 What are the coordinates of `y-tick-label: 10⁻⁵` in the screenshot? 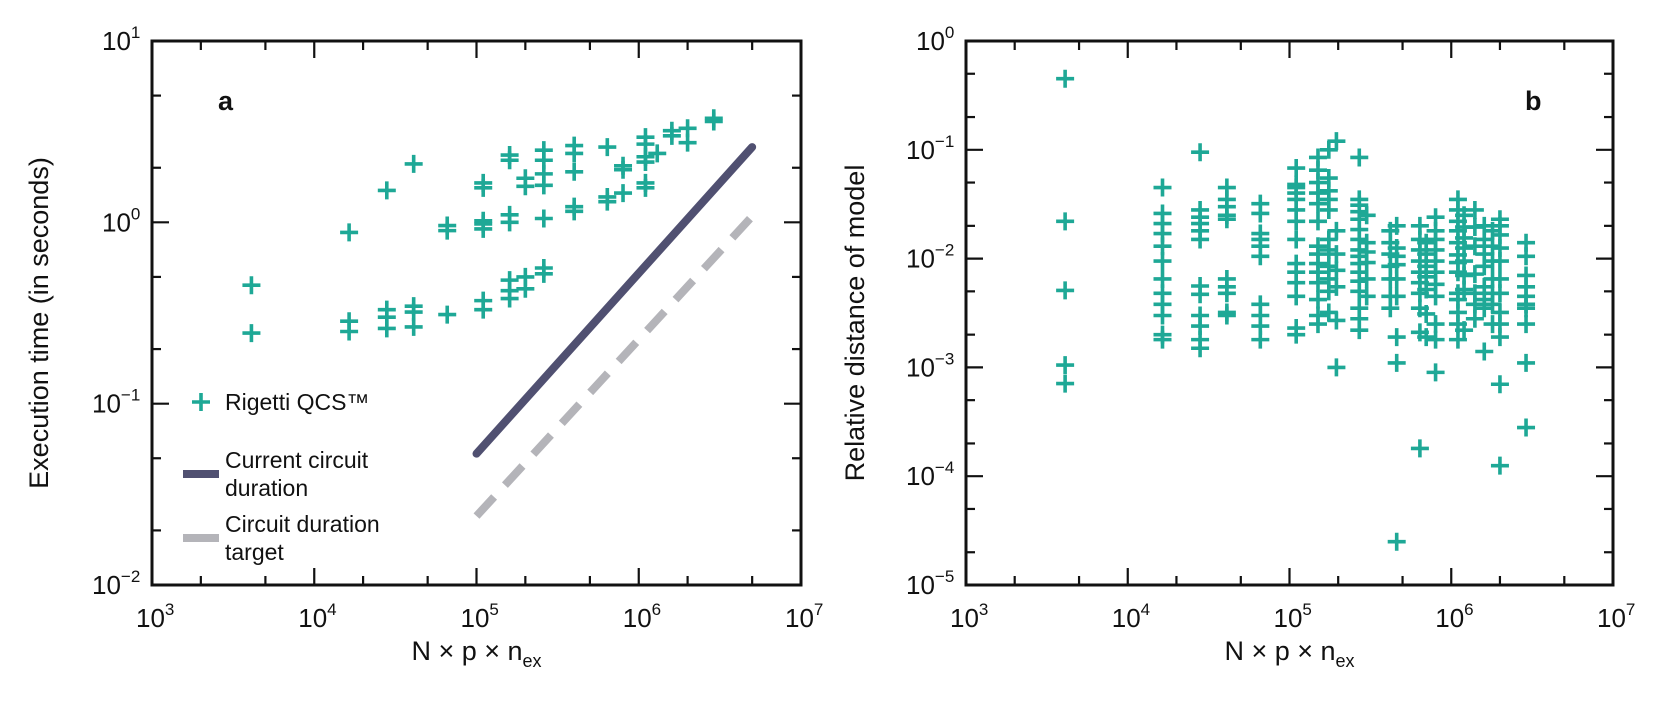 It's located at (930, 583).